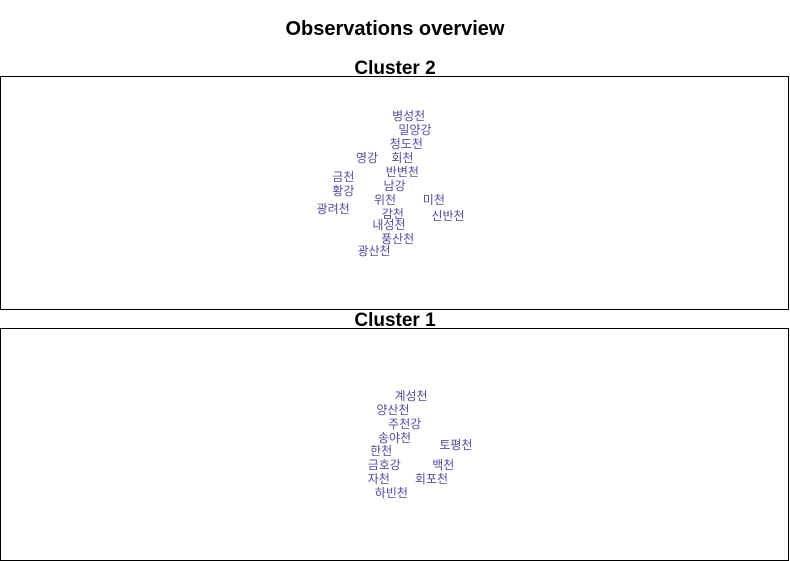 This screenshot has width=790, height=561. Describe the element at coordinates (374, 251) in the screenshot. I see `point-label: 광산천` at that location.